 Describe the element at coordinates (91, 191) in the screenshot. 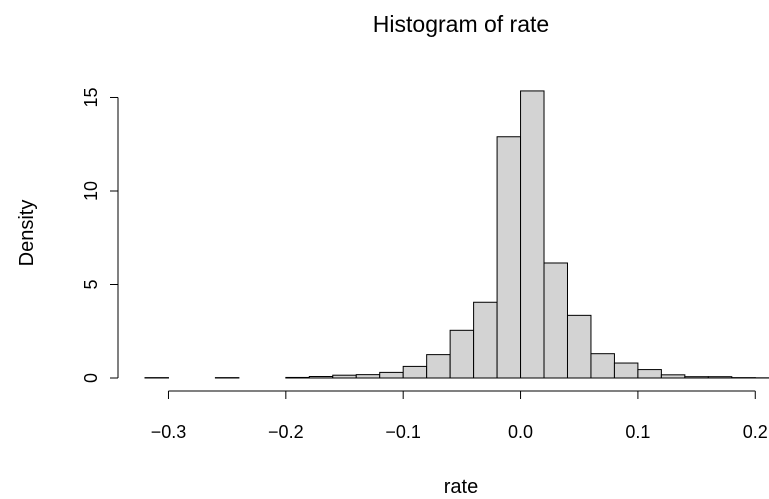

I see `y-tick-label: 10` at that location.